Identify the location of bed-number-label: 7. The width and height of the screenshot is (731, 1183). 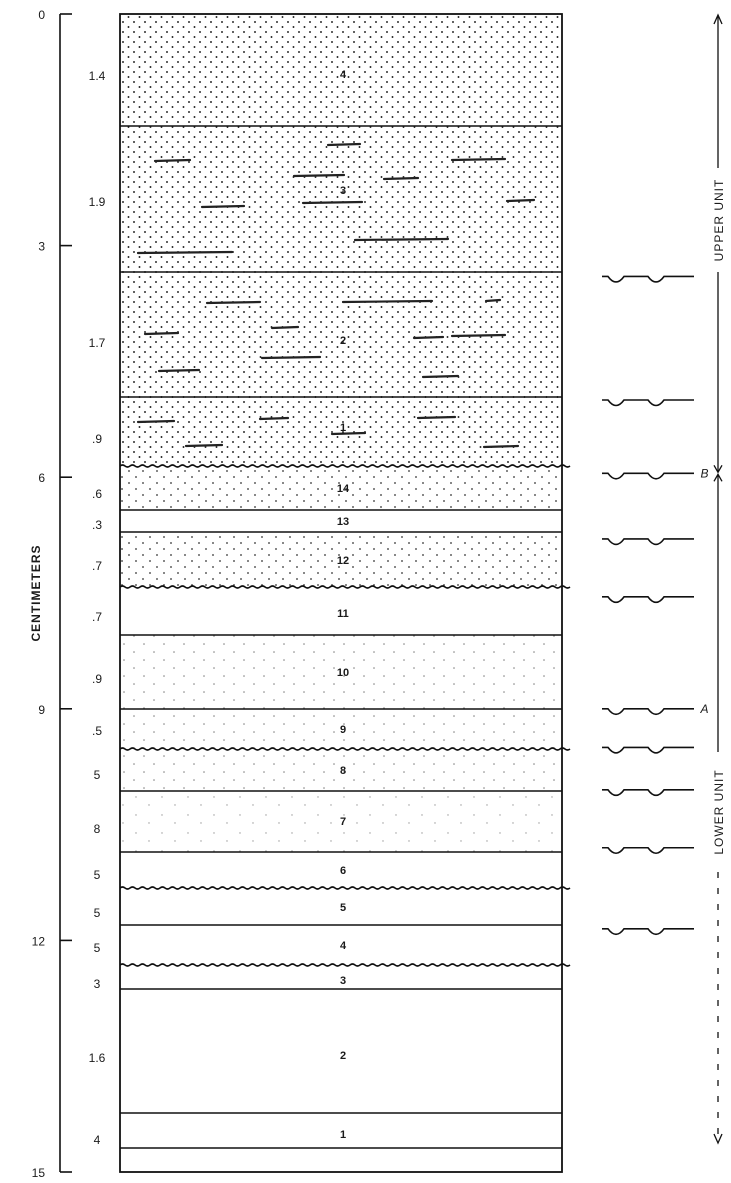
(343, 822).